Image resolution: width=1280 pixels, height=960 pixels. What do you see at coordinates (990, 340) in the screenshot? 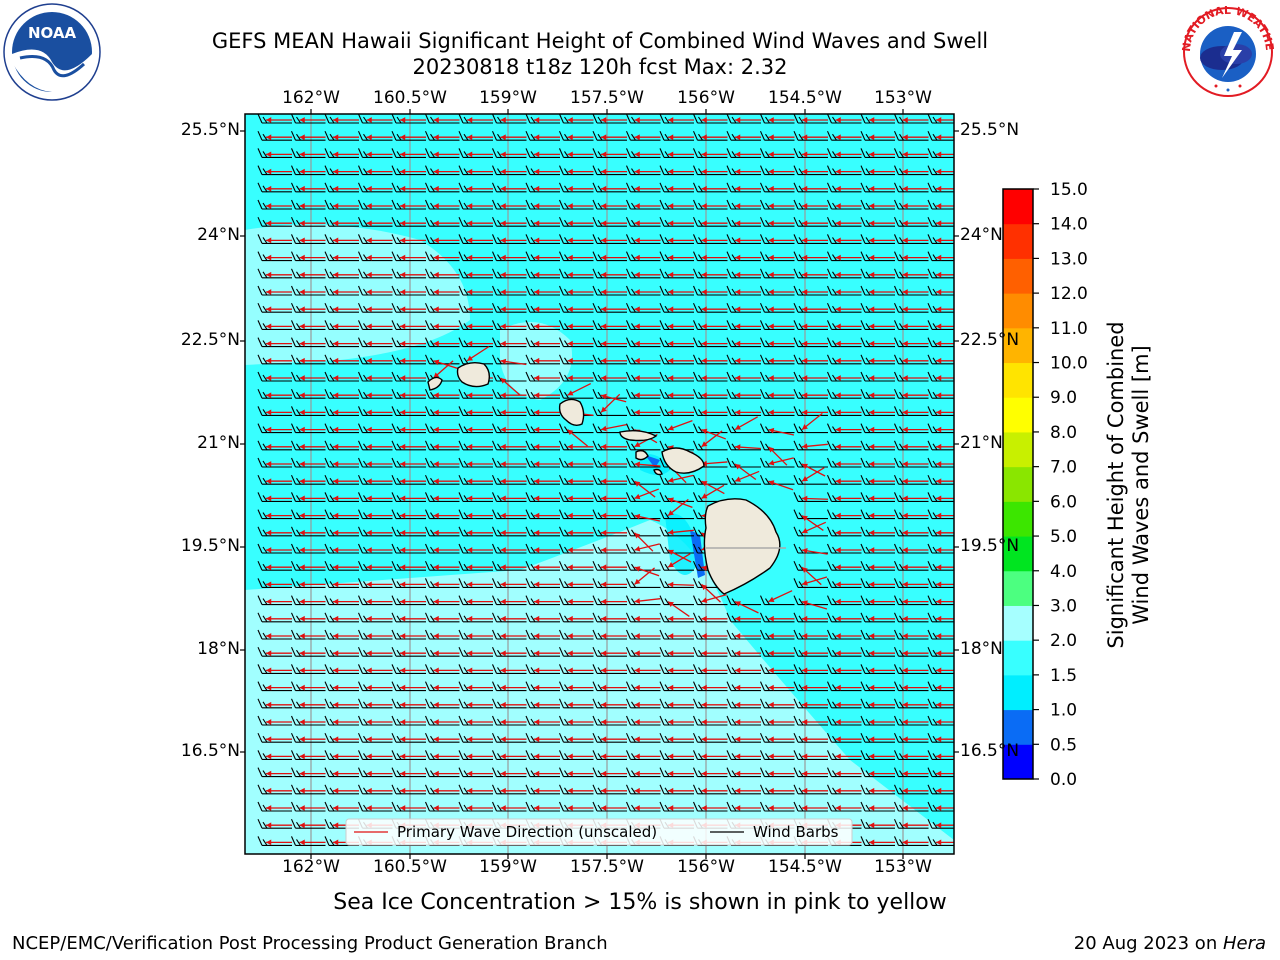
I see `lat-label-right-22-5-n: 22.5°N` at bounding box center [990, 340].